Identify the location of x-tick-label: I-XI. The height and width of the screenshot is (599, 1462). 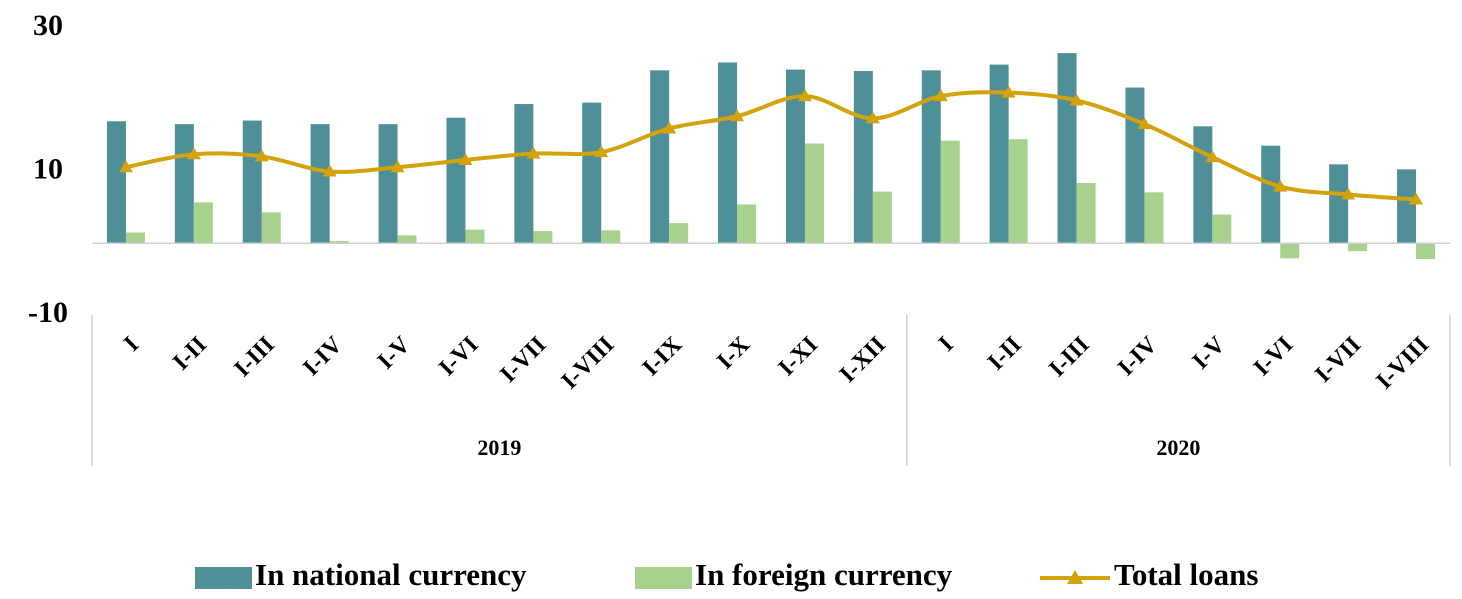
(799, 357).